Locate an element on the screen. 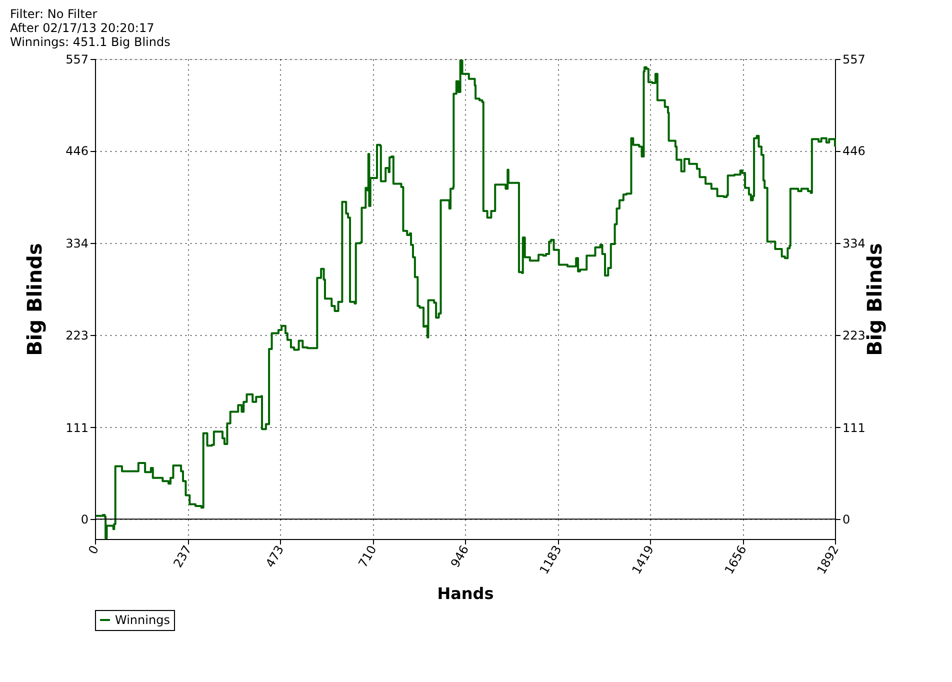  y-tick-label: 334 is located at coordinates (77, 243).